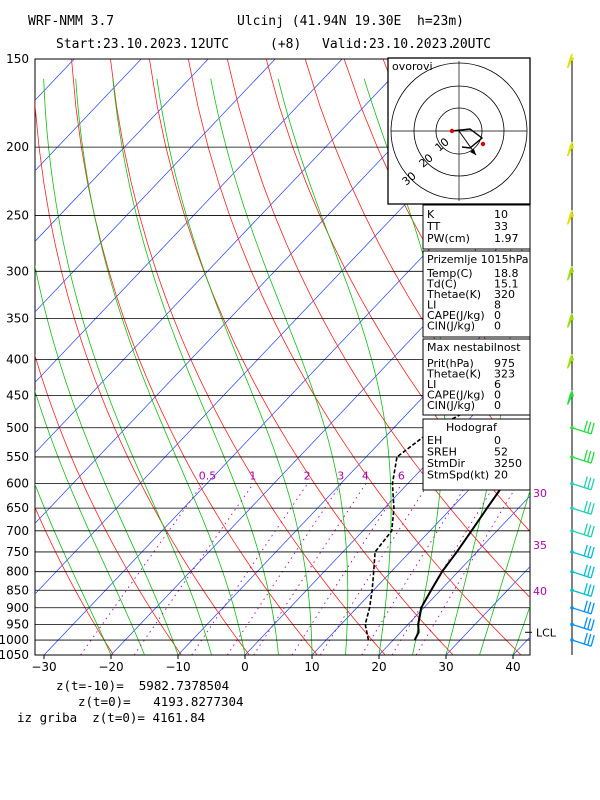 This screenshot has width=600, height=800. What do you see at coordinates (161, 701) in the screenshot?
I see `height-zero: z(t=0)= 4193.8277304` at bounding box center [161, 701].